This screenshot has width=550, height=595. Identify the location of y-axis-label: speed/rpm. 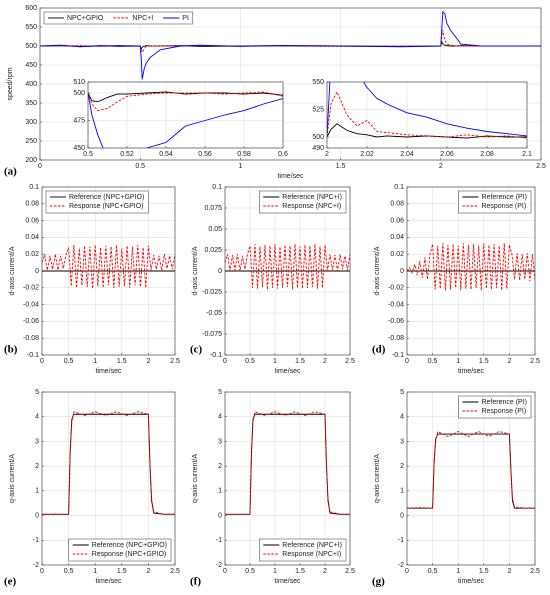
(10, 83).